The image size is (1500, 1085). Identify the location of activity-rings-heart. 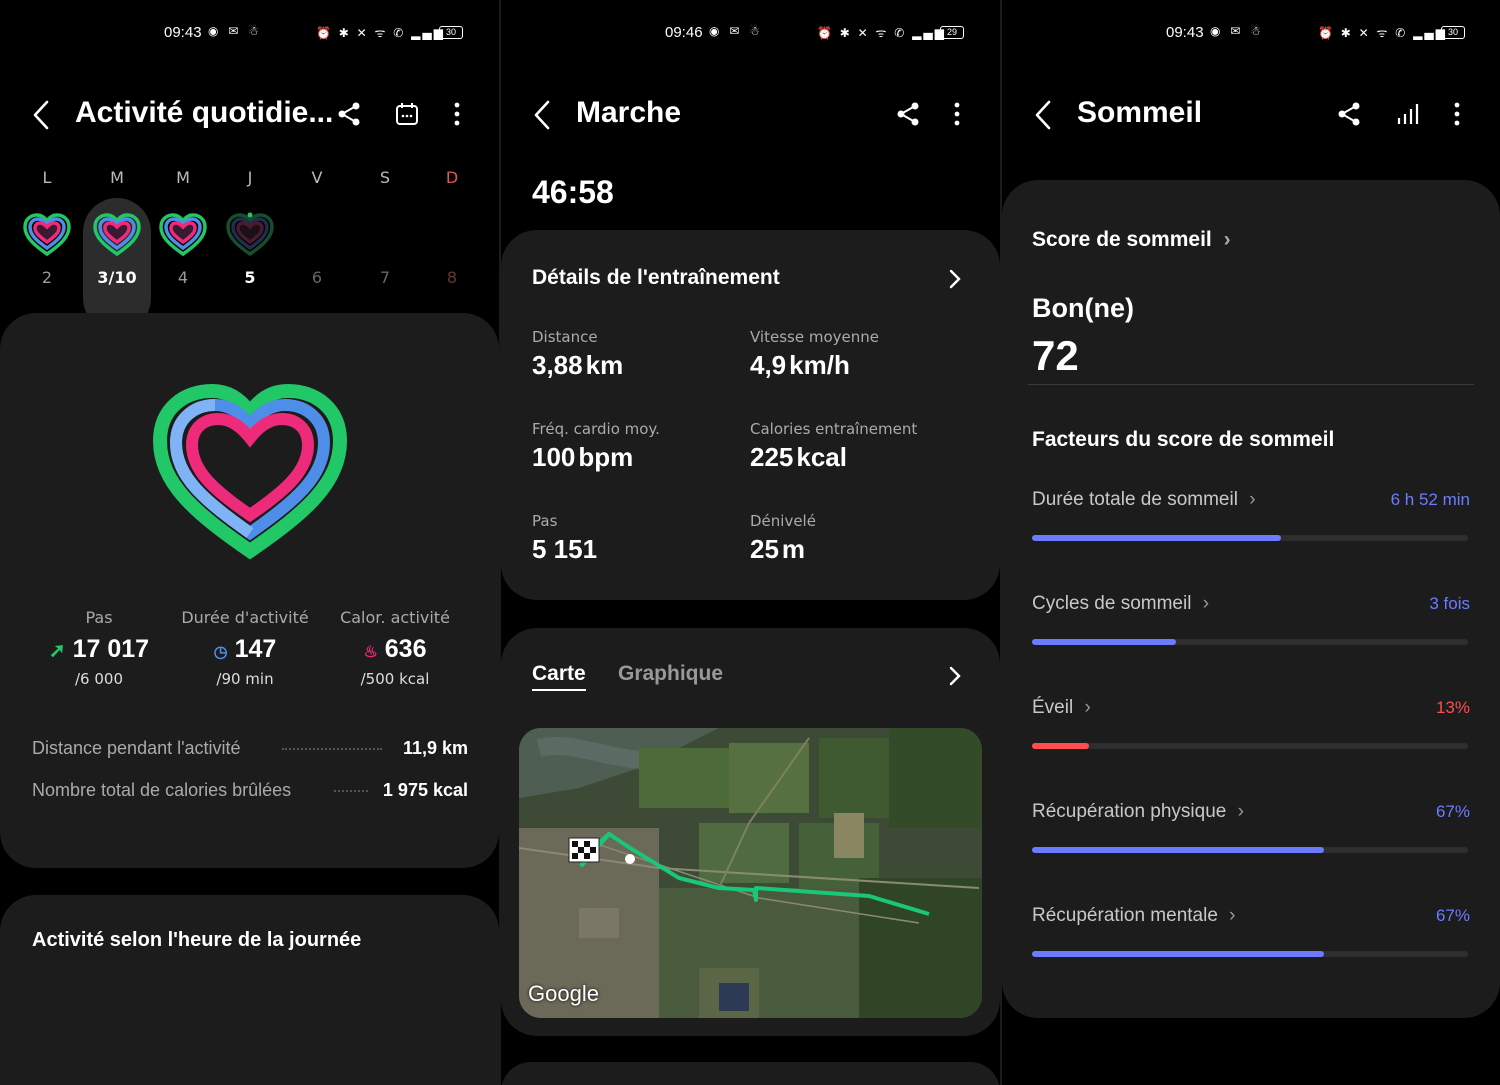
(250, 471).